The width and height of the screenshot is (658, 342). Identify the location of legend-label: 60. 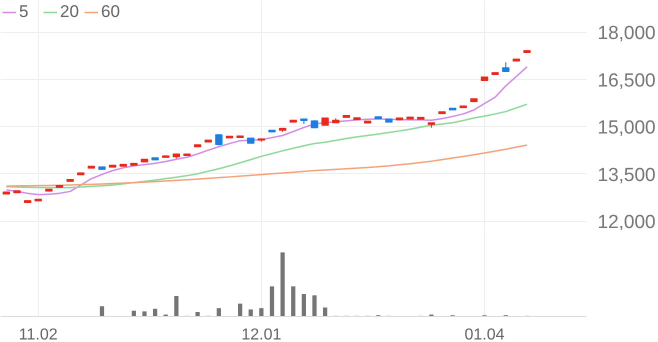
(111, 12).